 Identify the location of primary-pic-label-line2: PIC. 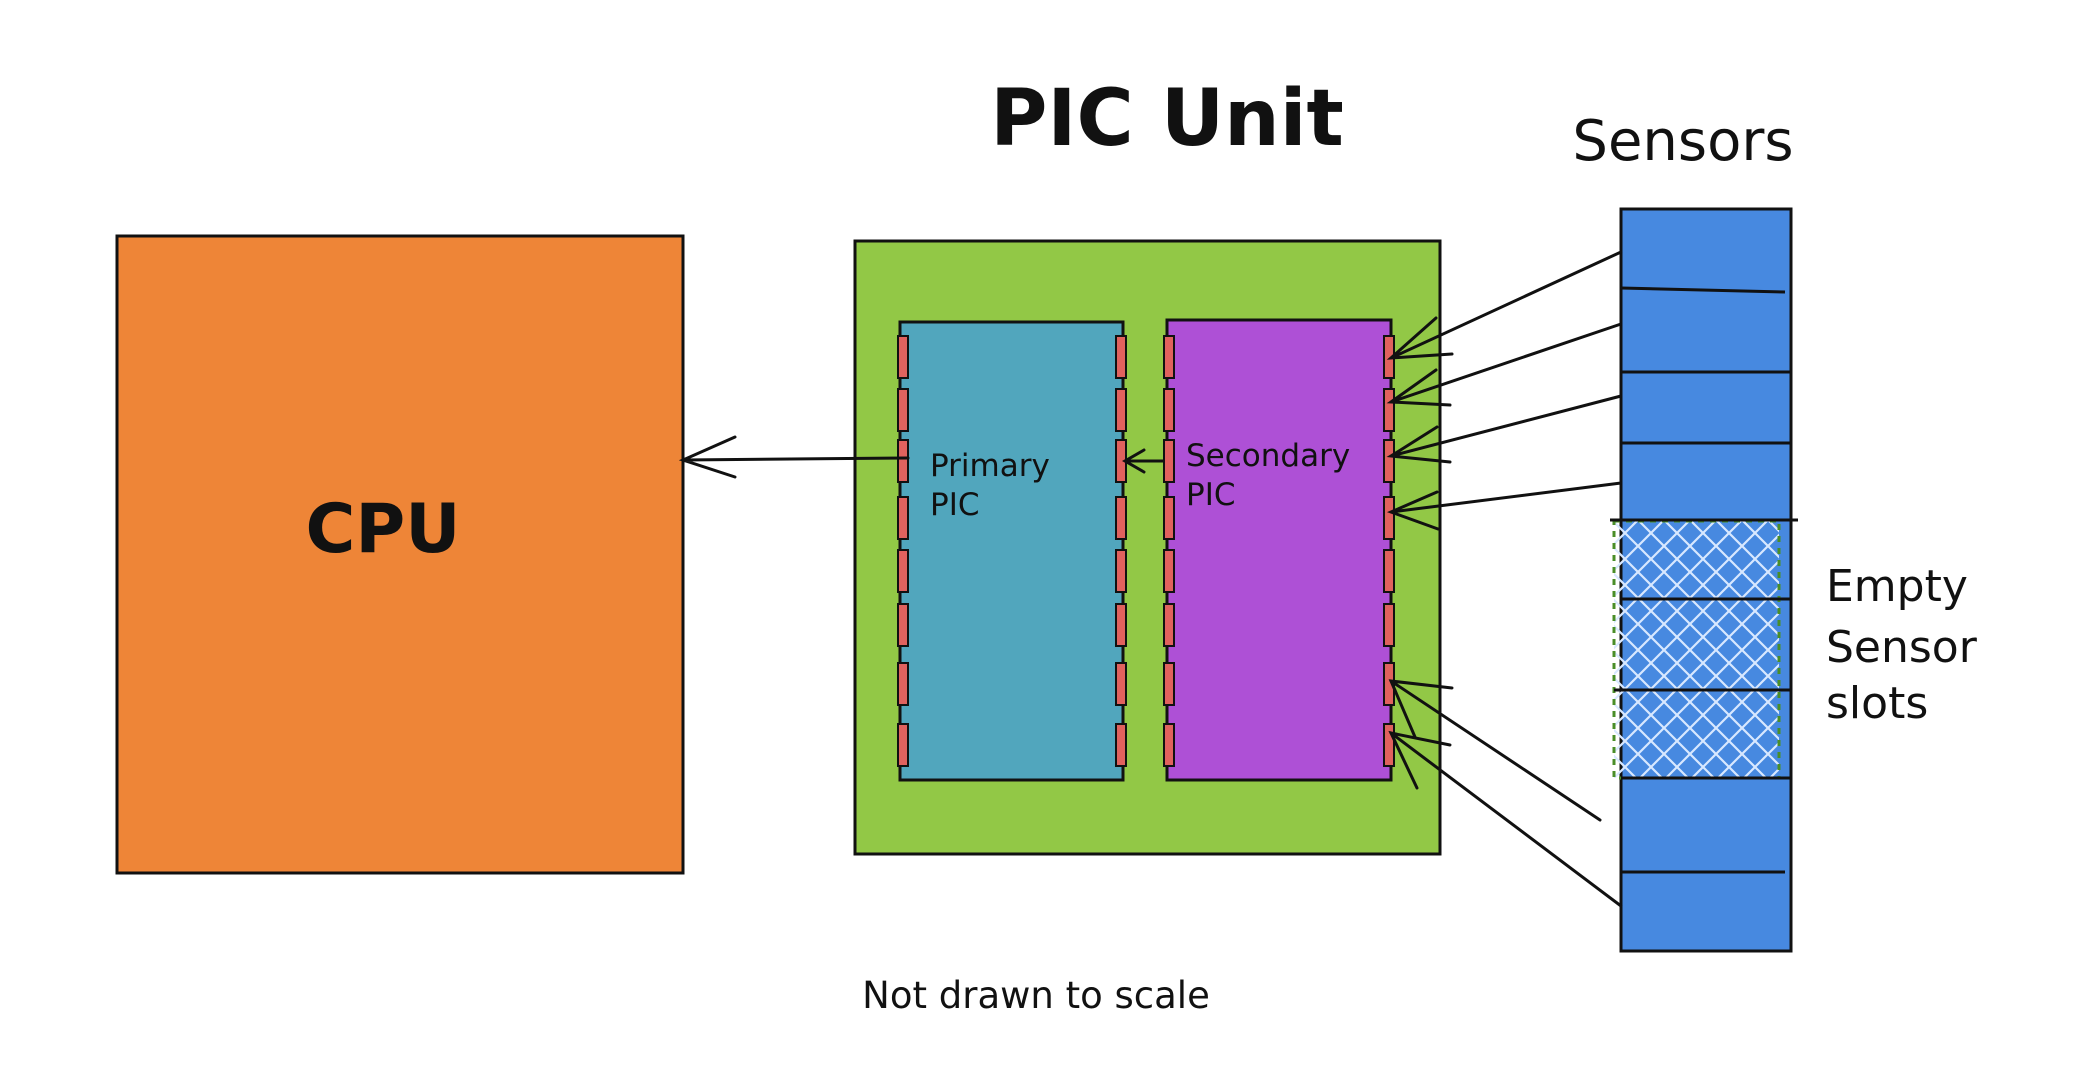
(954, 505).